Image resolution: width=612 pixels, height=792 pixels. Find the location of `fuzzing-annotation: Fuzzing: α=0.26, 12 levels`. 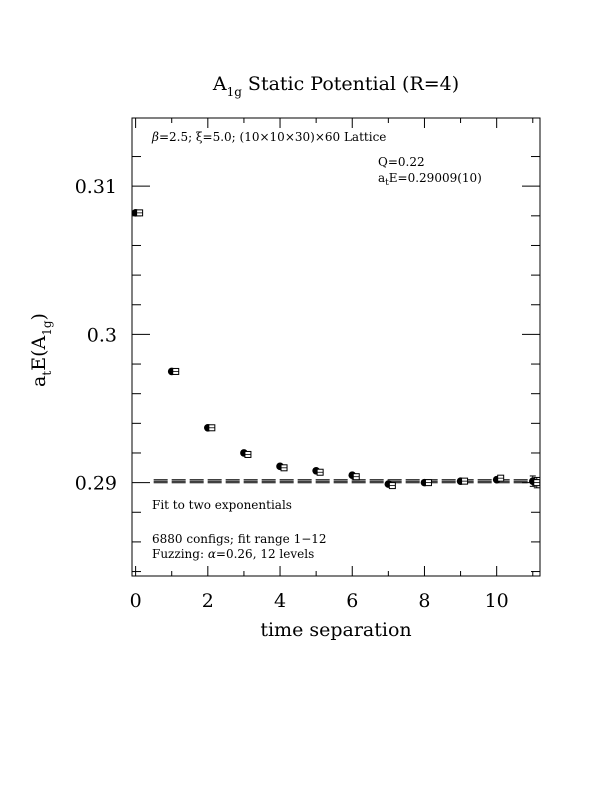

fuzzing-annotation: Fuzzing: α=0.26, 12 levels is located at coordinates (233, 554).